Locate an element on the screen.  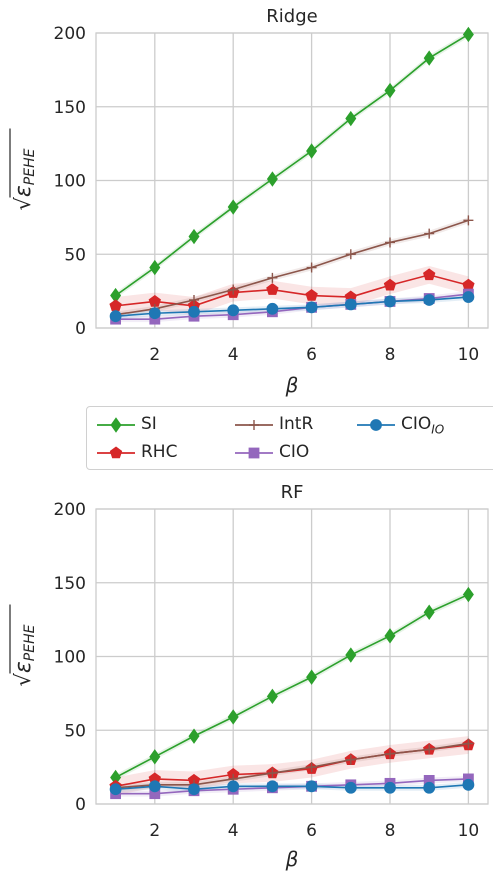
chart0-y-tick-label: 100 is located at coordinates (70, 182).